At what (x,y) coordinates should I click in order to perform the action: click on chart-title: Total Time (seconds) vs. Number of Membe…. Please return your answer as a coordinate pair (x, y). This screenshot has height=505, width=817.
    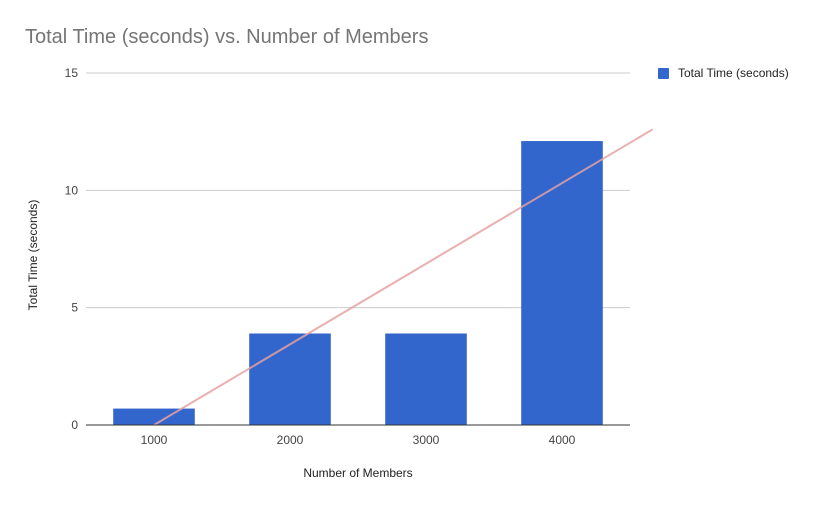
    Looking at the image, I should click on (227, 37).